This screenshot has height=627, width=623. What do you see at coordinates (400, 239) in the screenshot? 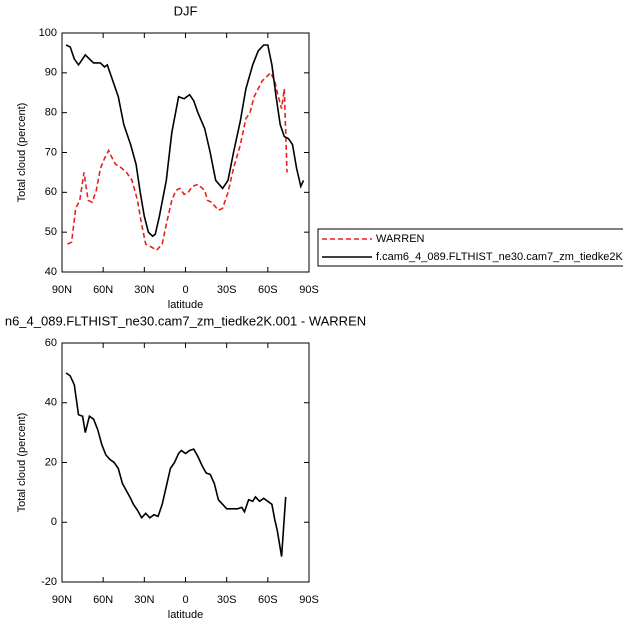
I see `legend-label: WARREN` at bounding box center [400, 239].